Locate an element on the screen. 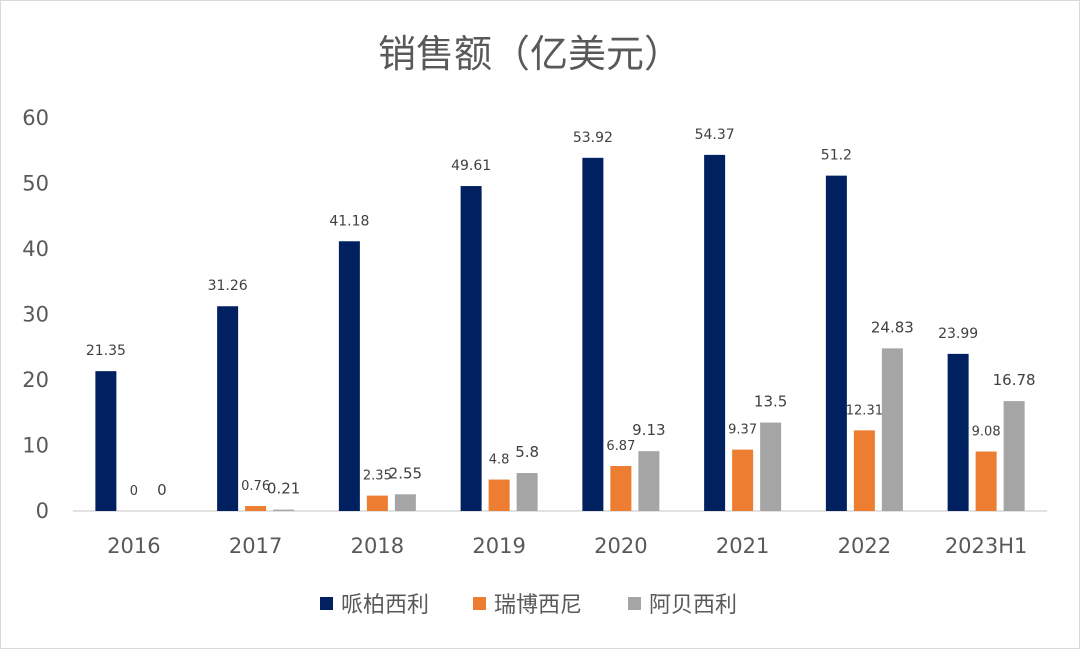 The image size is (1080, 649). data-label: 2.35 is located at coordinates (377, 476).